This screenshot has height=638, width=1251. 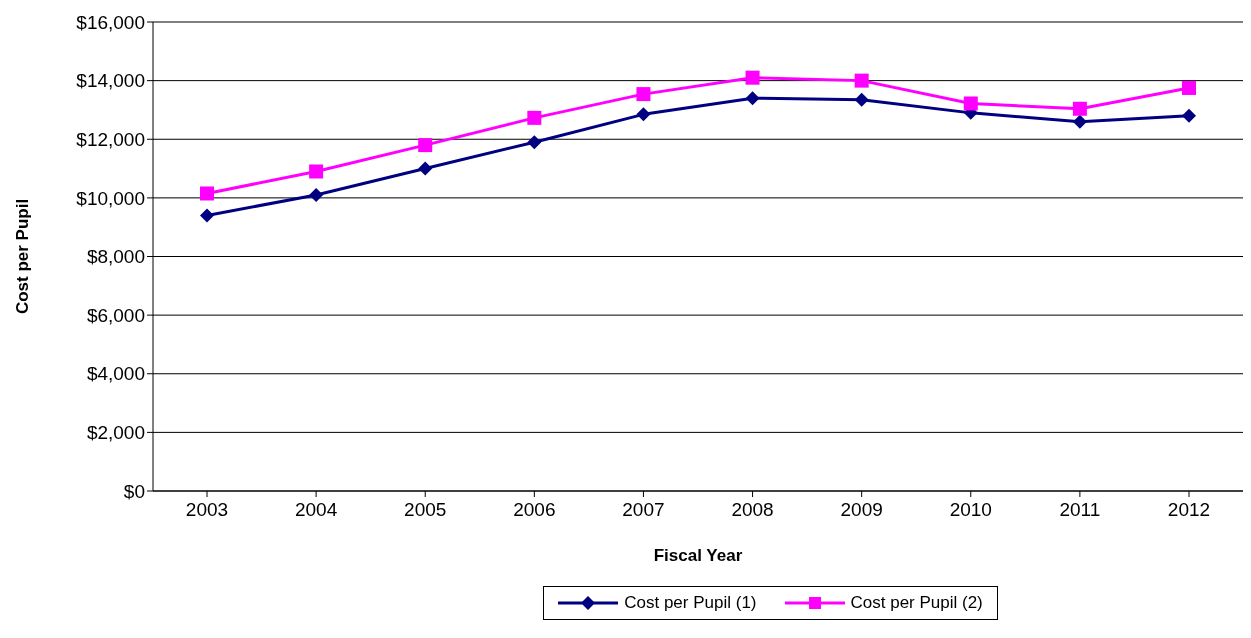 What do you see at coordinates (22, 256) in the screenshot?
I see `y-axis-title: Cost per Pupil` at bounding box center [22, 256].